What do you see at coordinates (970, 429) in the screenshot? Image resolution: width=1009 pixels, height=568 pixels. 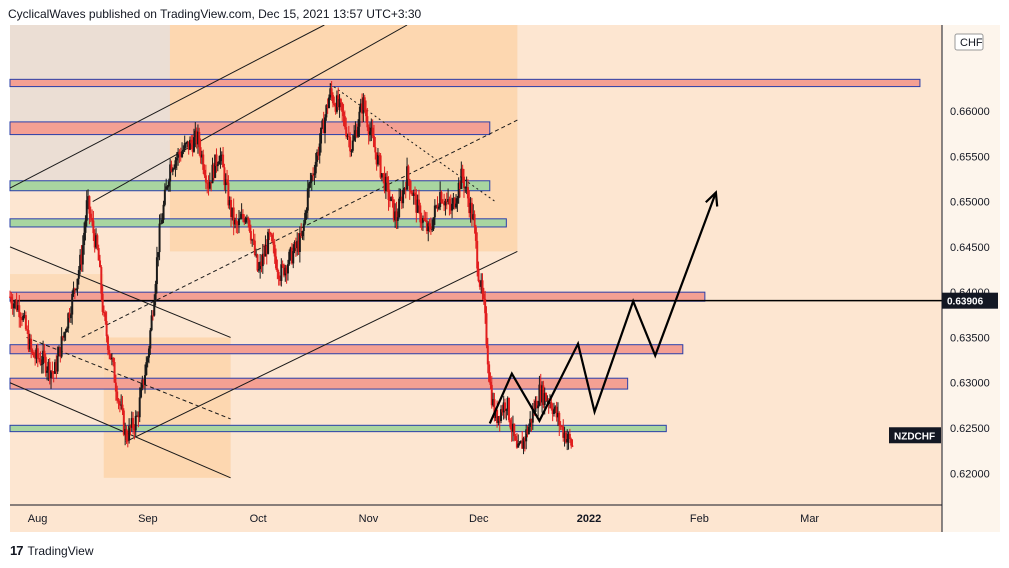 I see `y-tick-label: 0.62500` at bounding box center [970, 429].